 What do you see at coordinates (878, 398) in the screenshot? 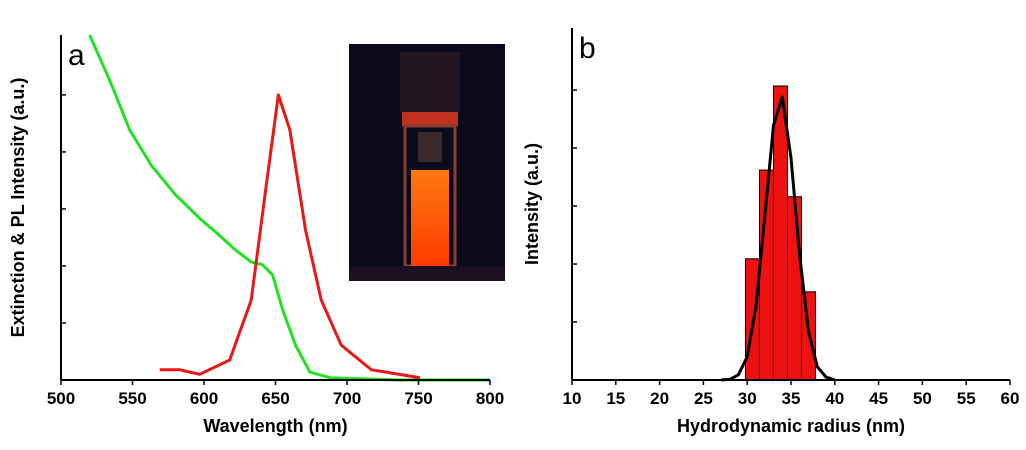
I see `x-tick-label: 45` at bounding box center [878, 398].